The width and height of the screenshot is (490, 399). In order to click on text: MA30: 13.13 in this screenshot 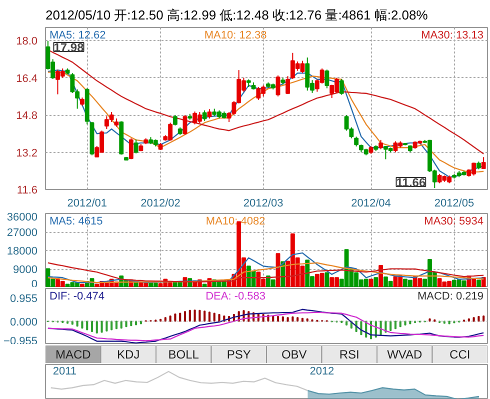, I will do `click(452, 36)`.